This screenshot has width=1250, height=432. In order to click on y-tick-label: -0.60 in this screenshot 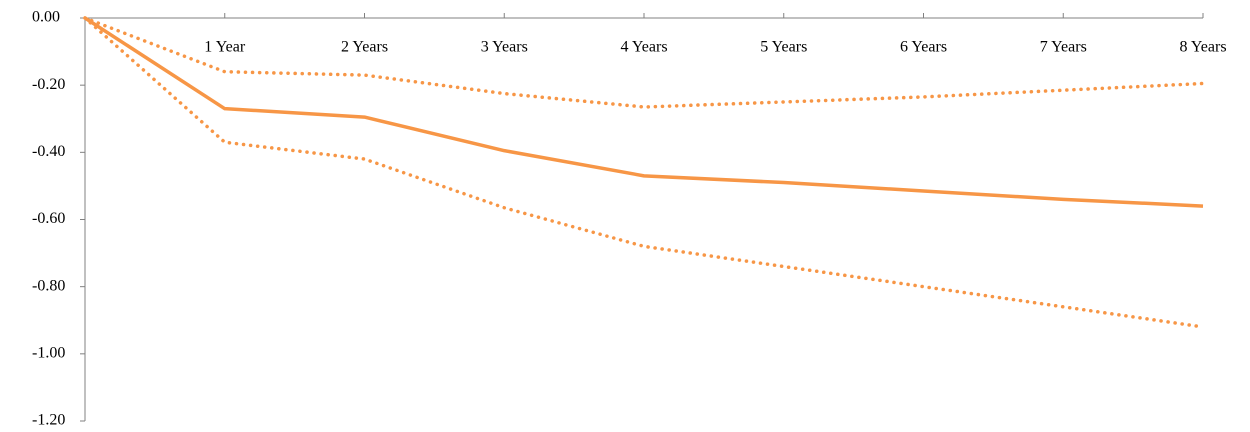, I will do `click(48, 218)`.